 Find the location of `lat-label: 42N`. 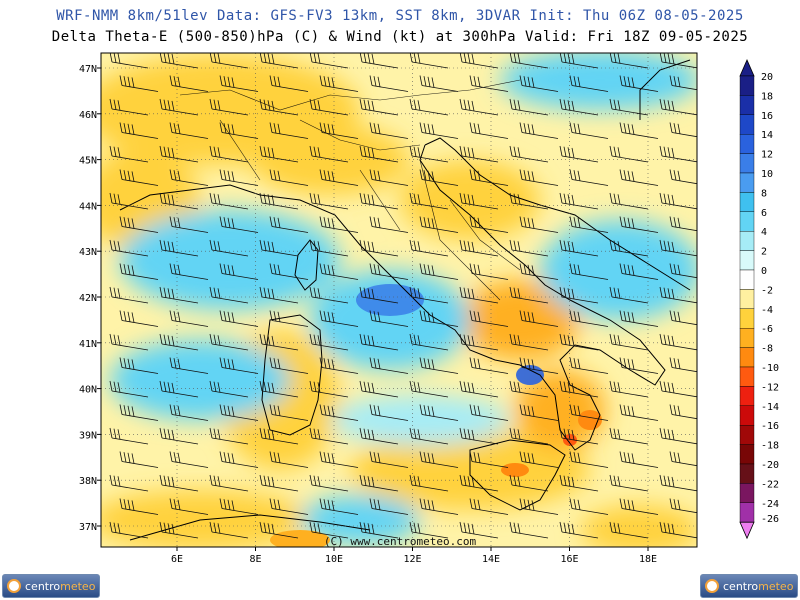

lat-label: 42N is located at coordinates (88, 298).